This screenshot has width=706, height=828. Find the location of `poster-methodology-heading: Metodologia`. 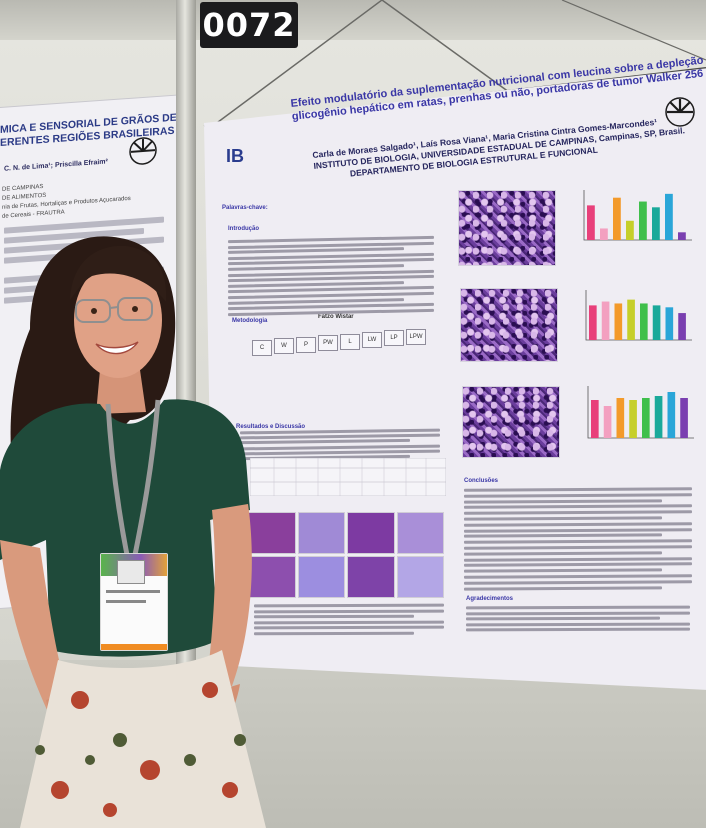

poster-methodology-heading: Metodologia is located at coordinates (250, 321).